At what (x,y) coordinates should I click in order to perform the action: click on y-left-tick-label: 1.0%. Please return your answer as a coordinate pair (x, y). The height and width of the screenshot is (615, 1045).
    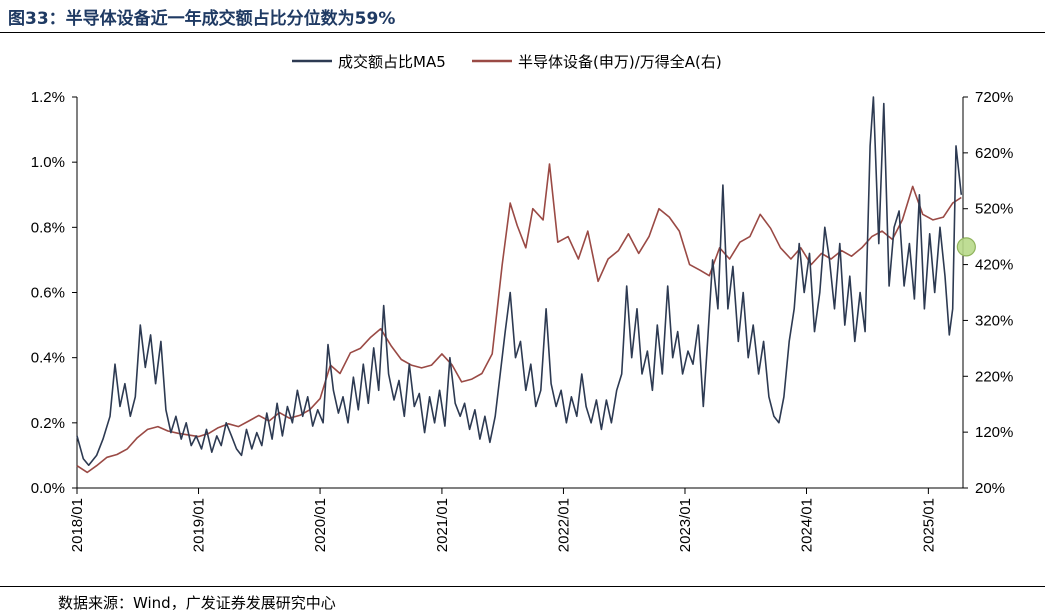
    Looking at the image, I should click on (48, 162).